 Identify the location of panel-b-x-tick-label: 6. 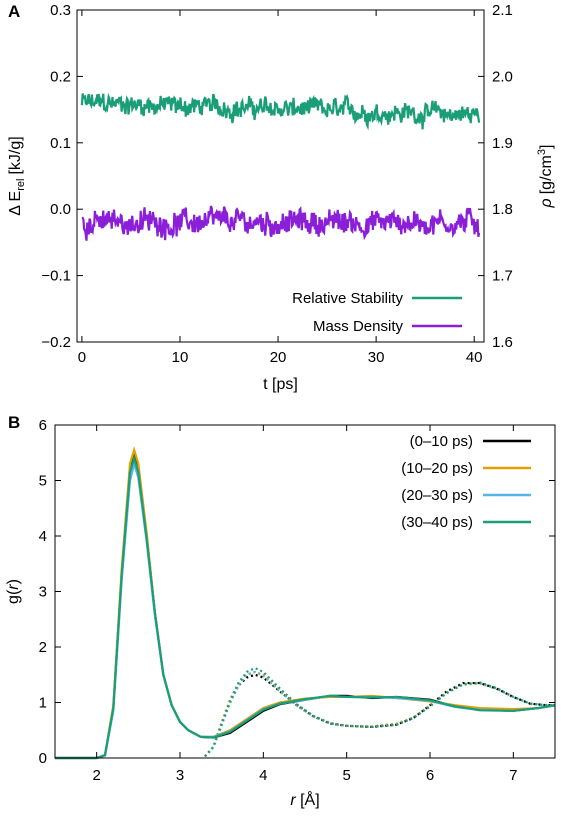
(430, 775).